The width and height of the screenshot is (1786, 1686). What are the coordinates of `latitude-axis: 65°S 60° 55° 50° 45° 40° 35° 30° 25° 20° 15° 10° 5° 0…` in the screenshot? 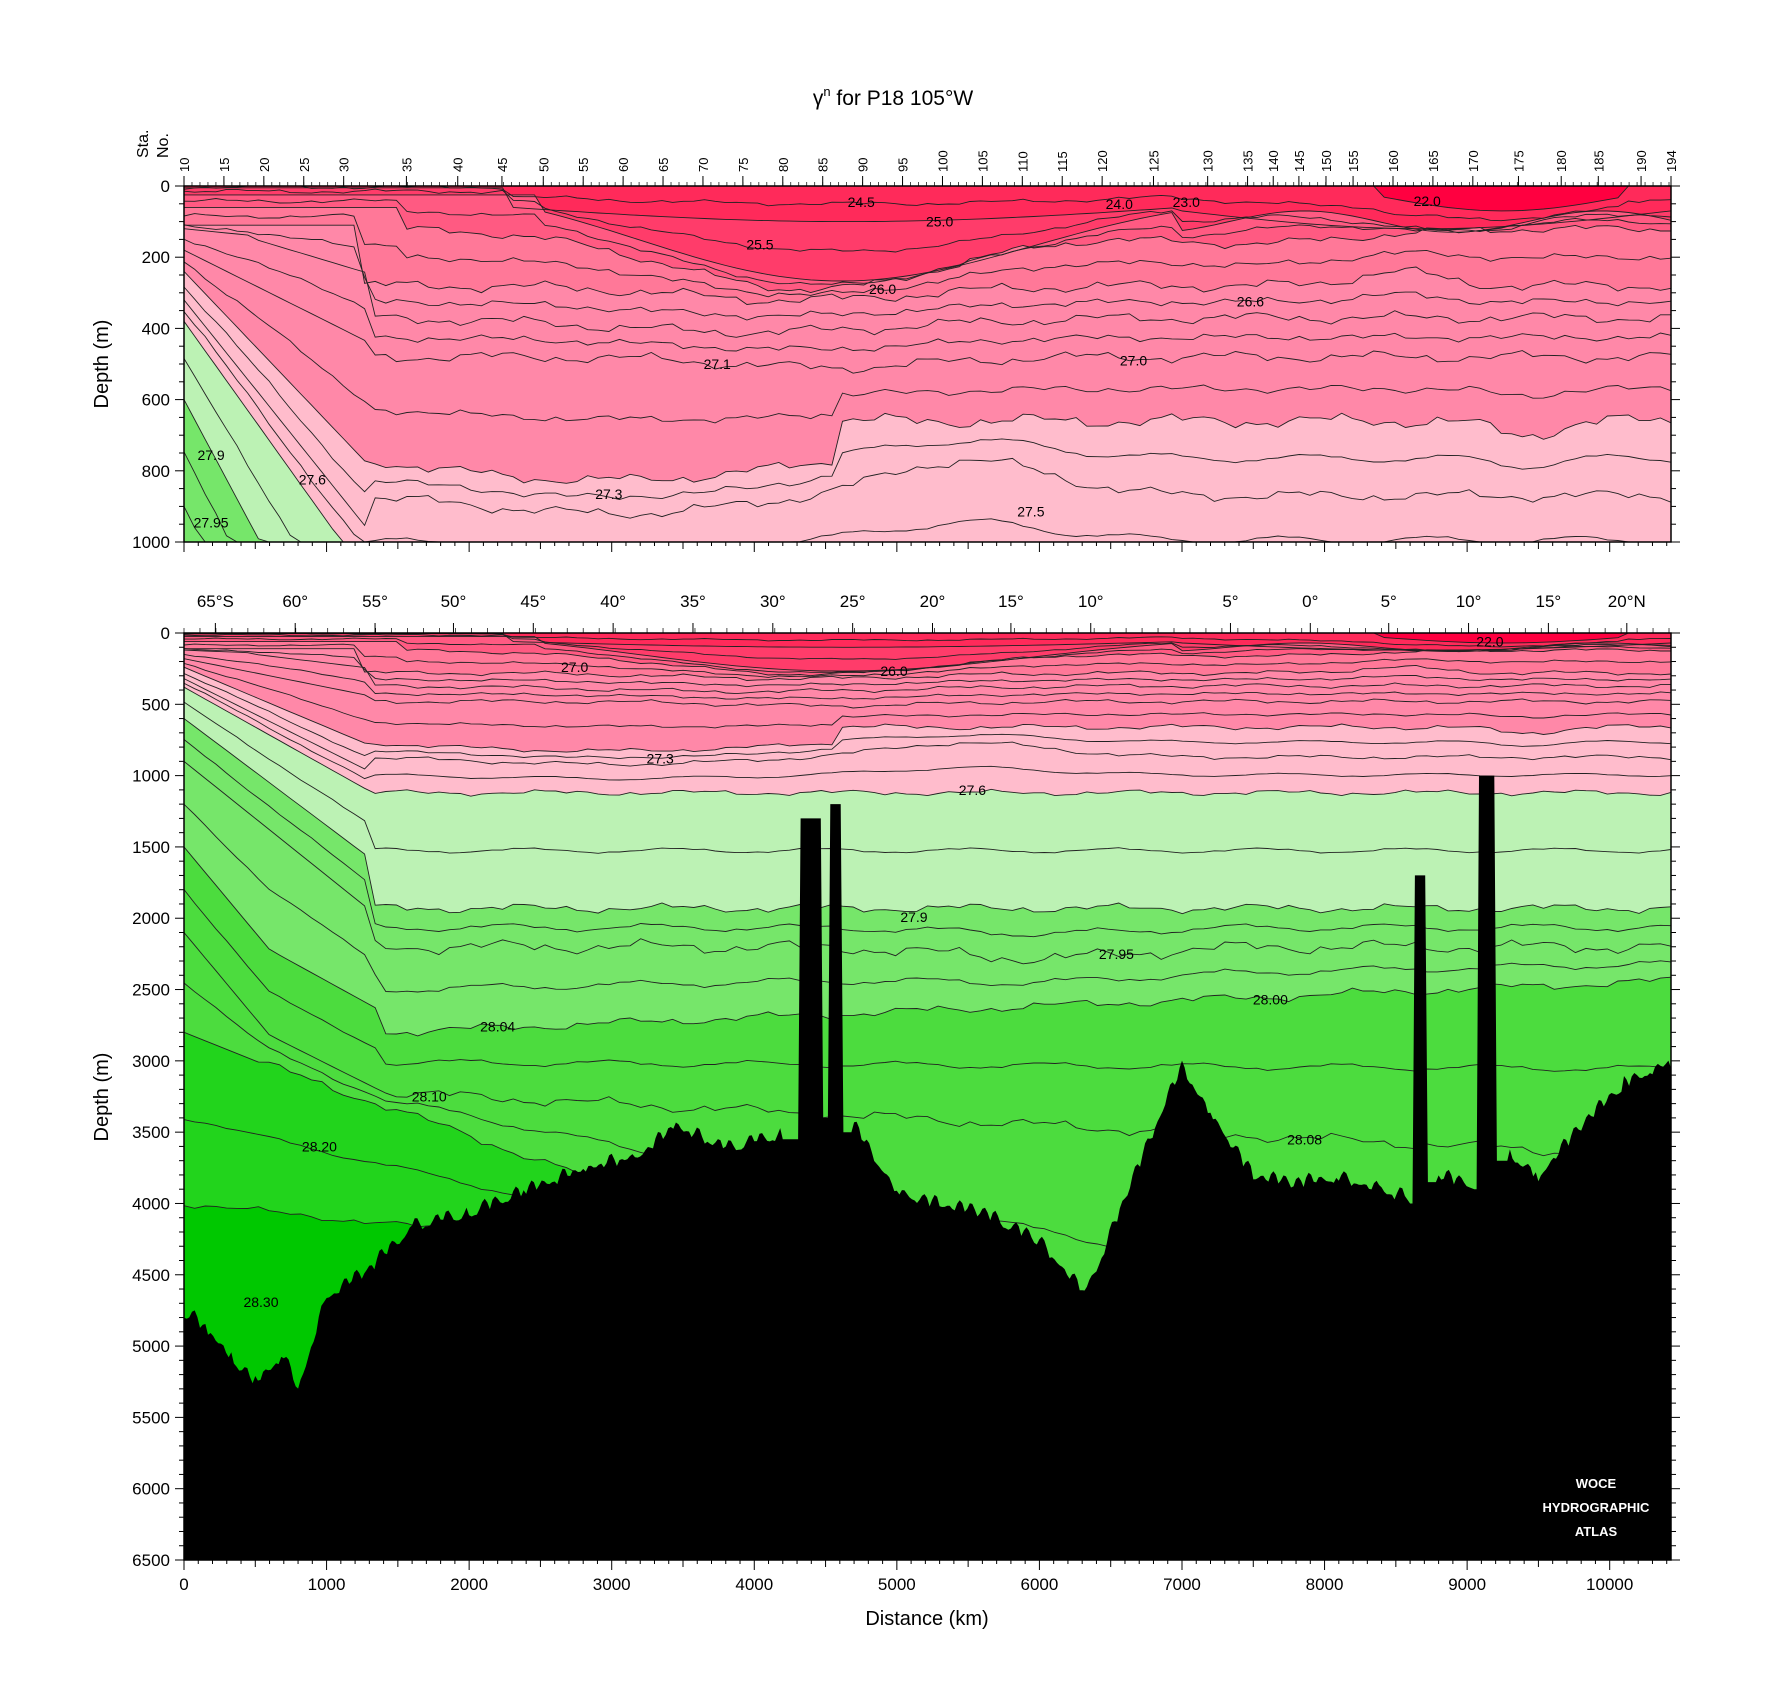 It's located at (926, 612).